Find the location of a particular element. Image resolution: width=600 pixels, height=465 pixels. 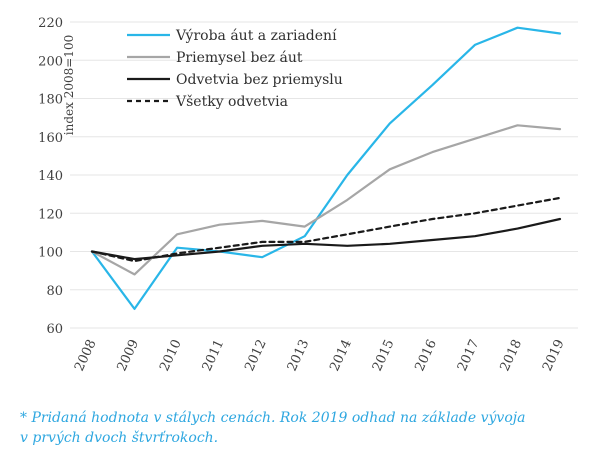

y-tick-label: 200 is located at coordinates (50, 61).